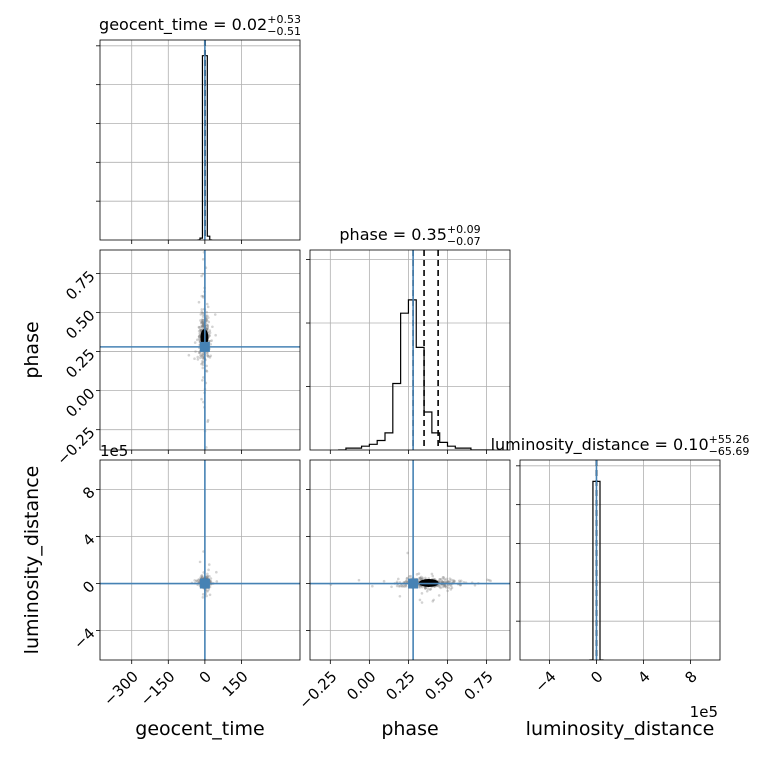 The width and height of the screenshot is (760, 760). Describe the element at coordinates (84, 638) in the screenshot. I see `y-tick-label-luminosity_distance: −4` at that location.